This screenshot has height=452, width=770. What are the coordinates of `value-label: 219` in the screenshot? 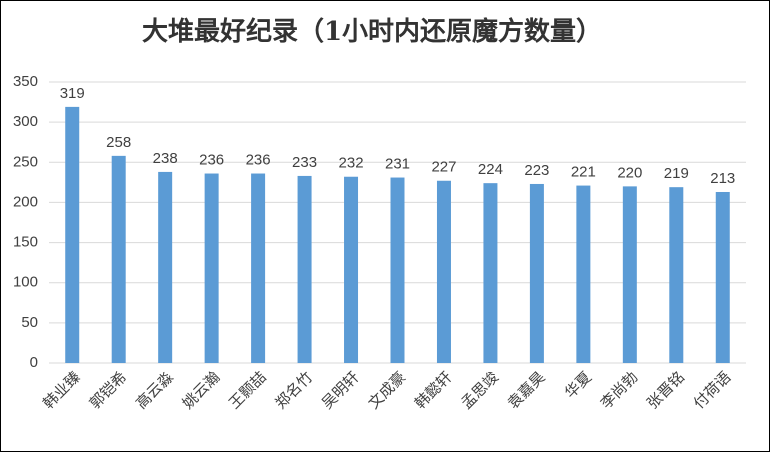 It's located at (676, 173).